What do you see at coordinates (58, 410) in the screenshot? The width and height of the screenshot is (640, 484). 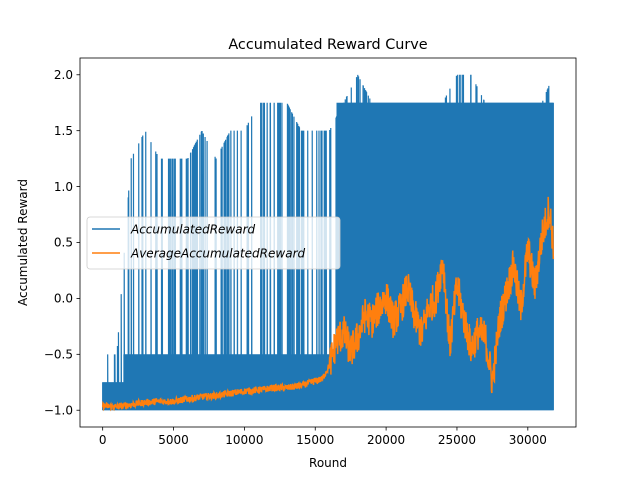 I see `y-tick-label: −1.0` at bounding box center [58, 410].